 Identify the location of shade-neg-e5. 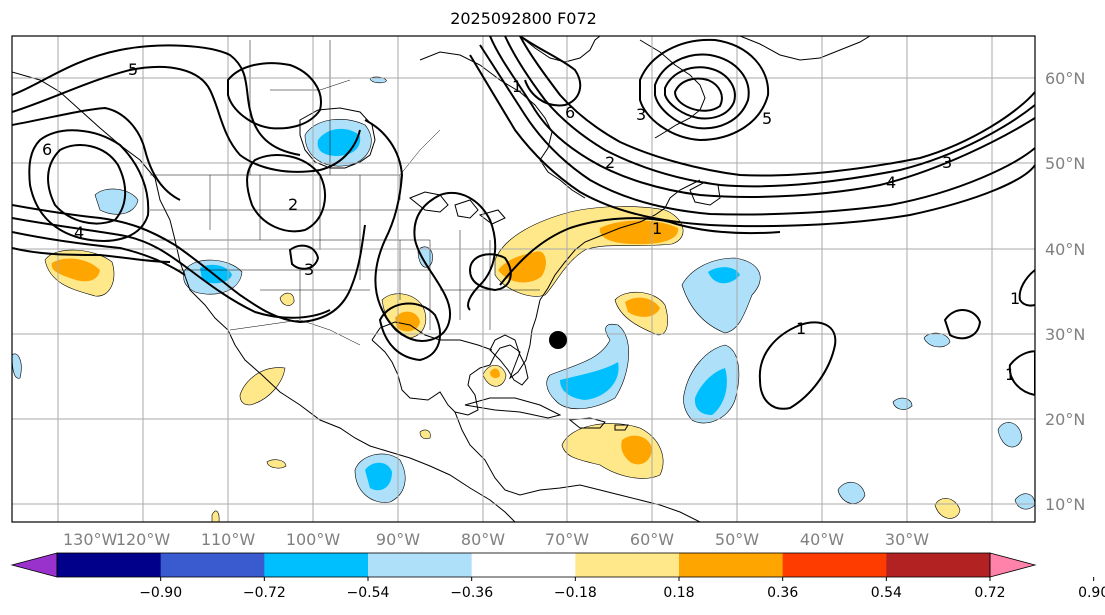
(1024, 501).